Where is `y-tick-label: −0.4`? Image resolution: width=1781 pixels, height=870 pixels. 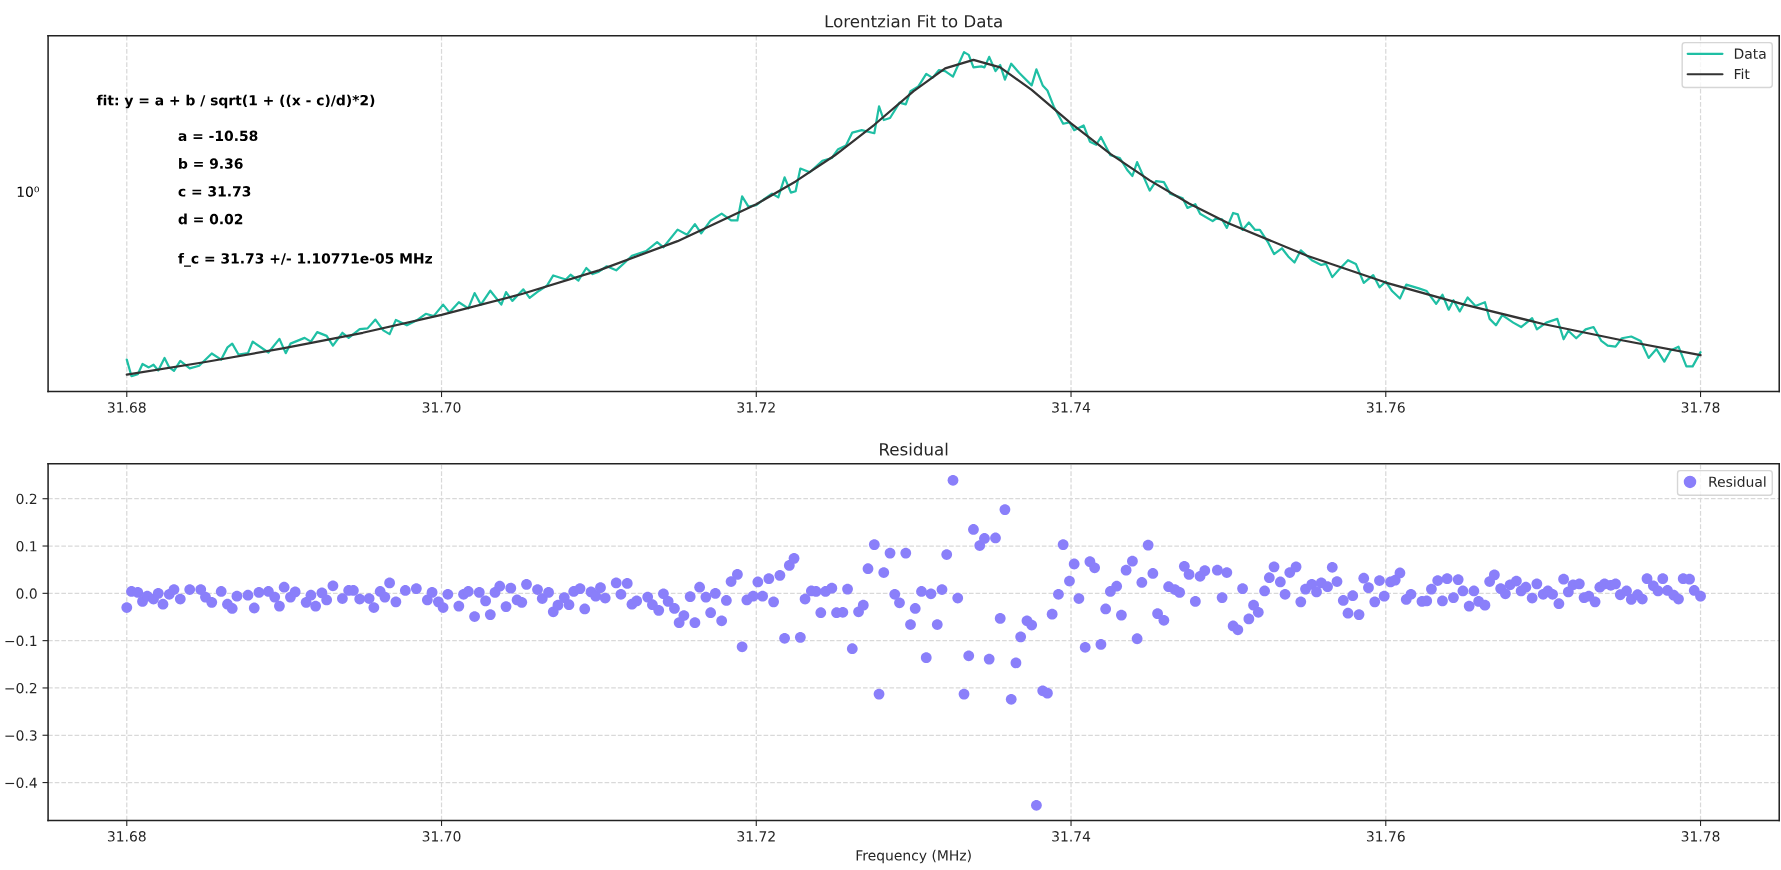
y-tick-label: −0.4 is located at coordinates (21, 783).